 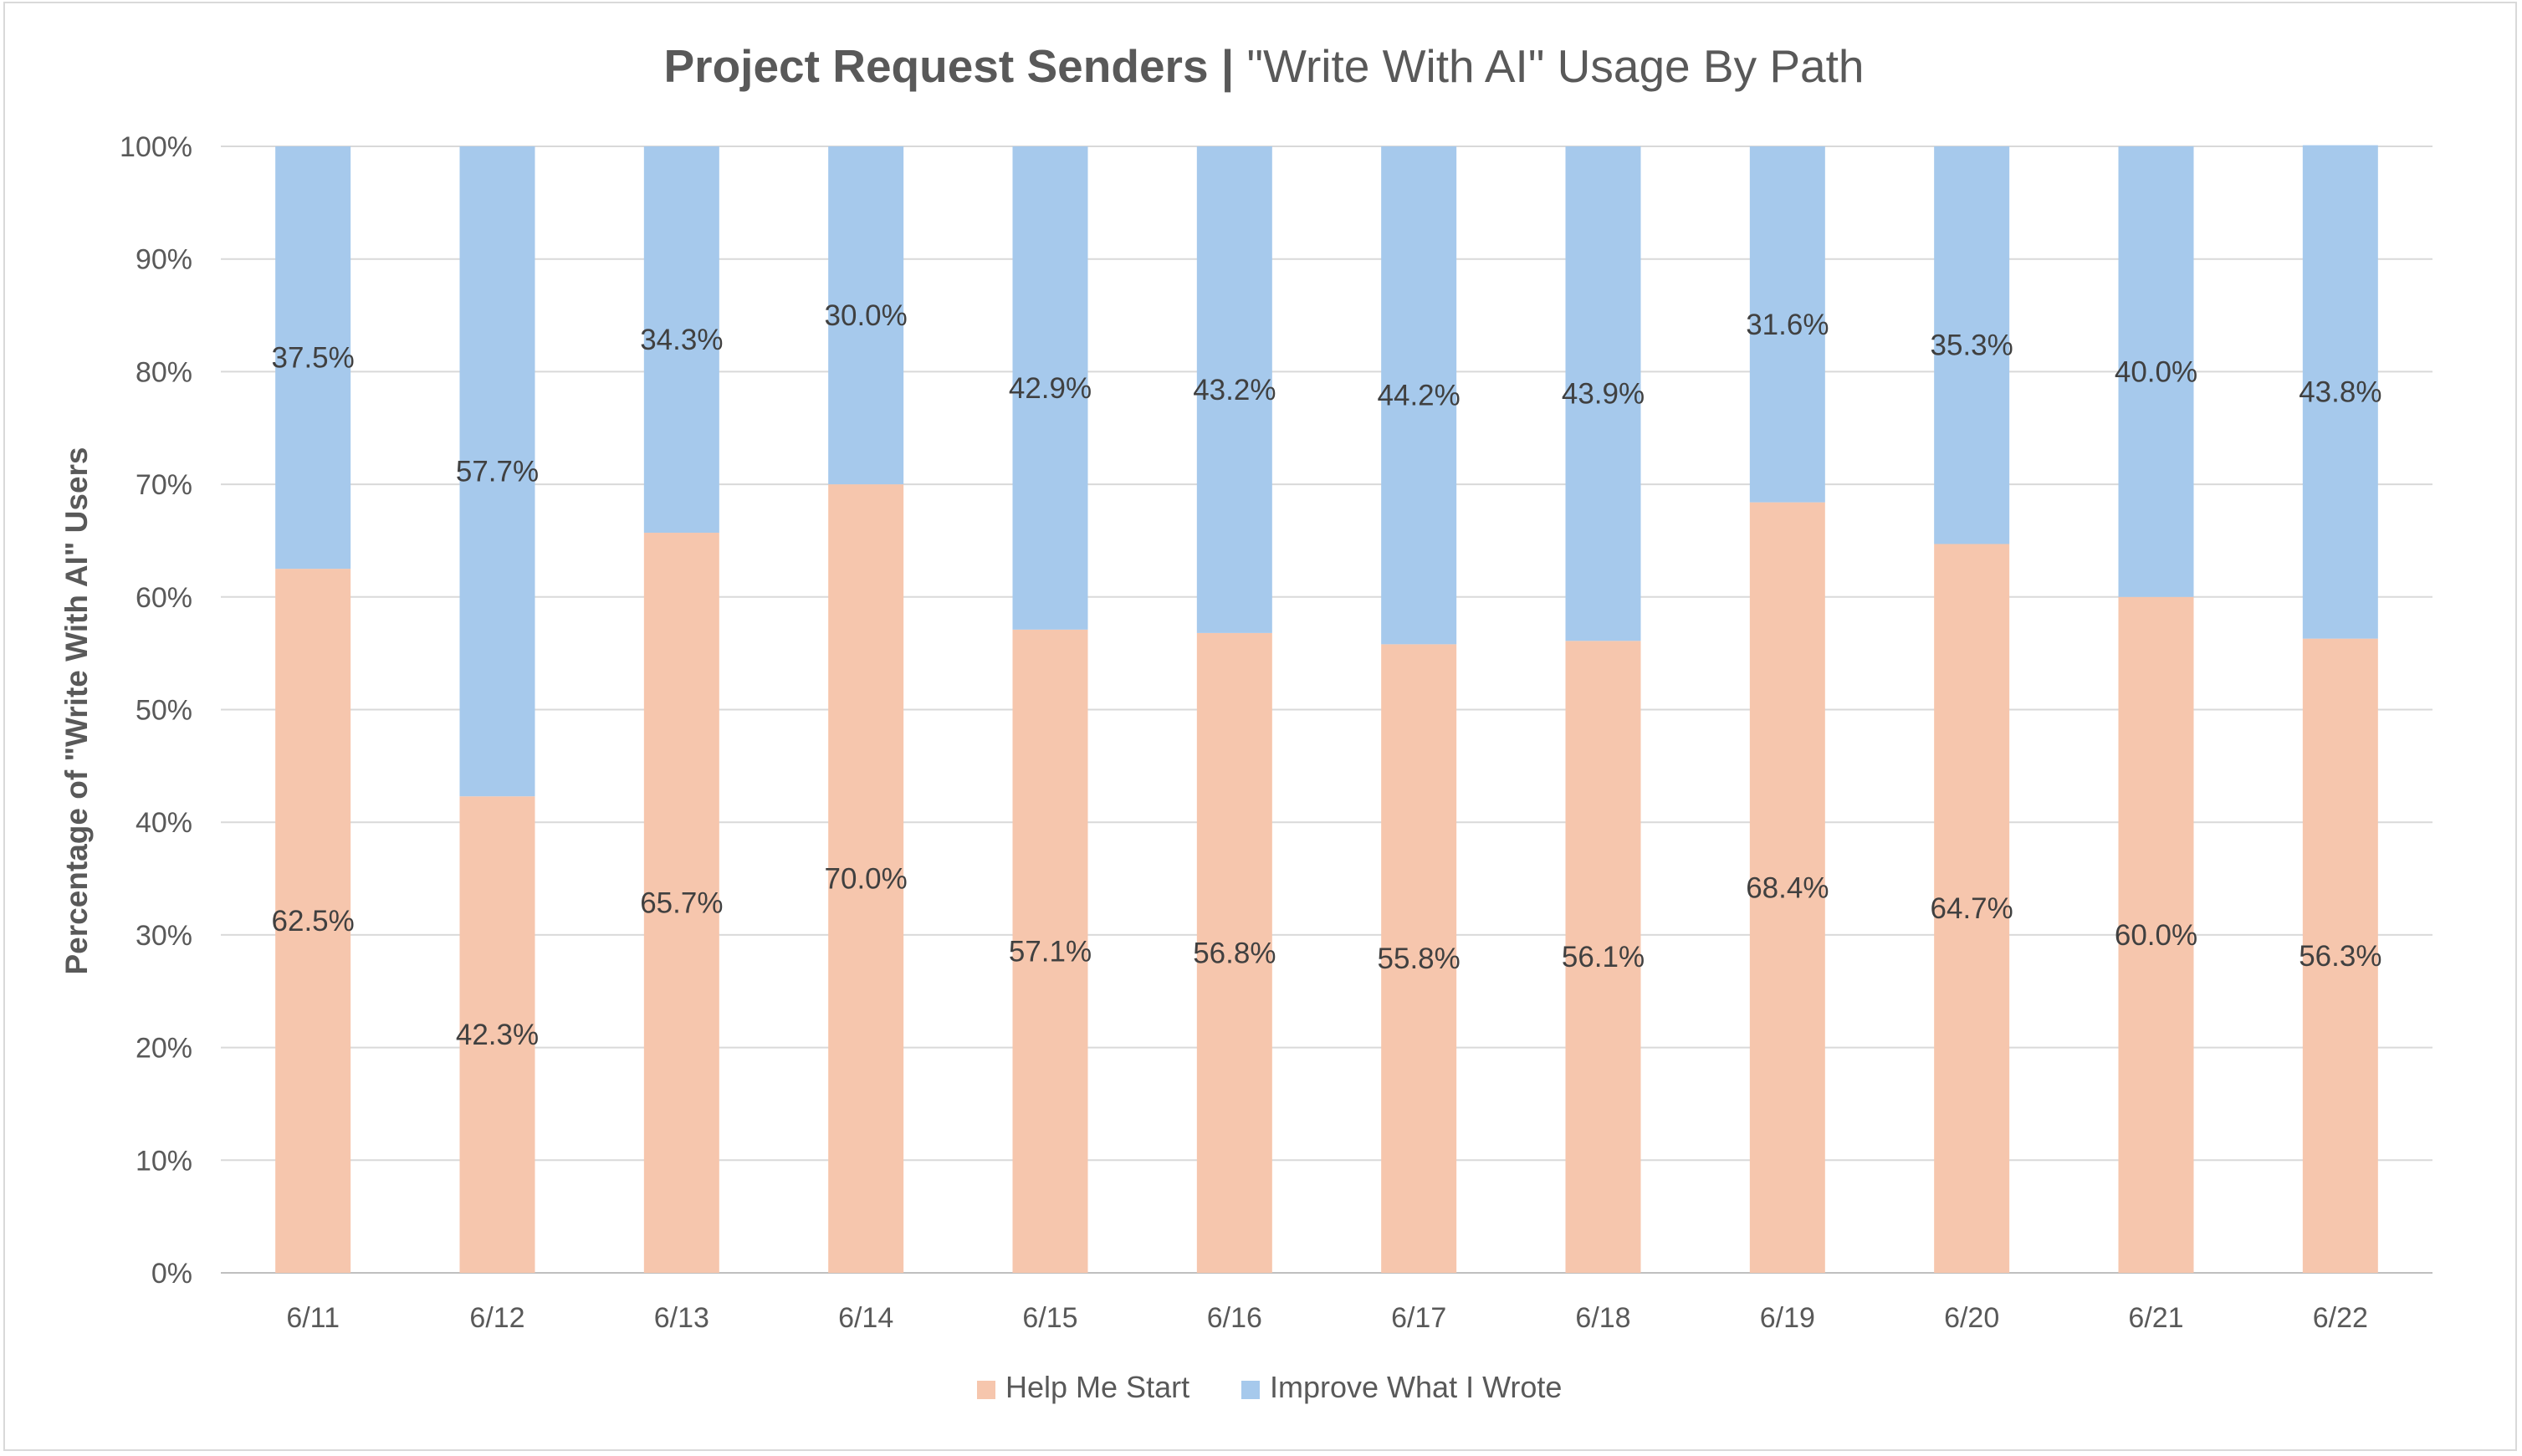 I want to click on chart-title-regular: "Write With AI" Usage By Path, so click(x=1556, y=66).